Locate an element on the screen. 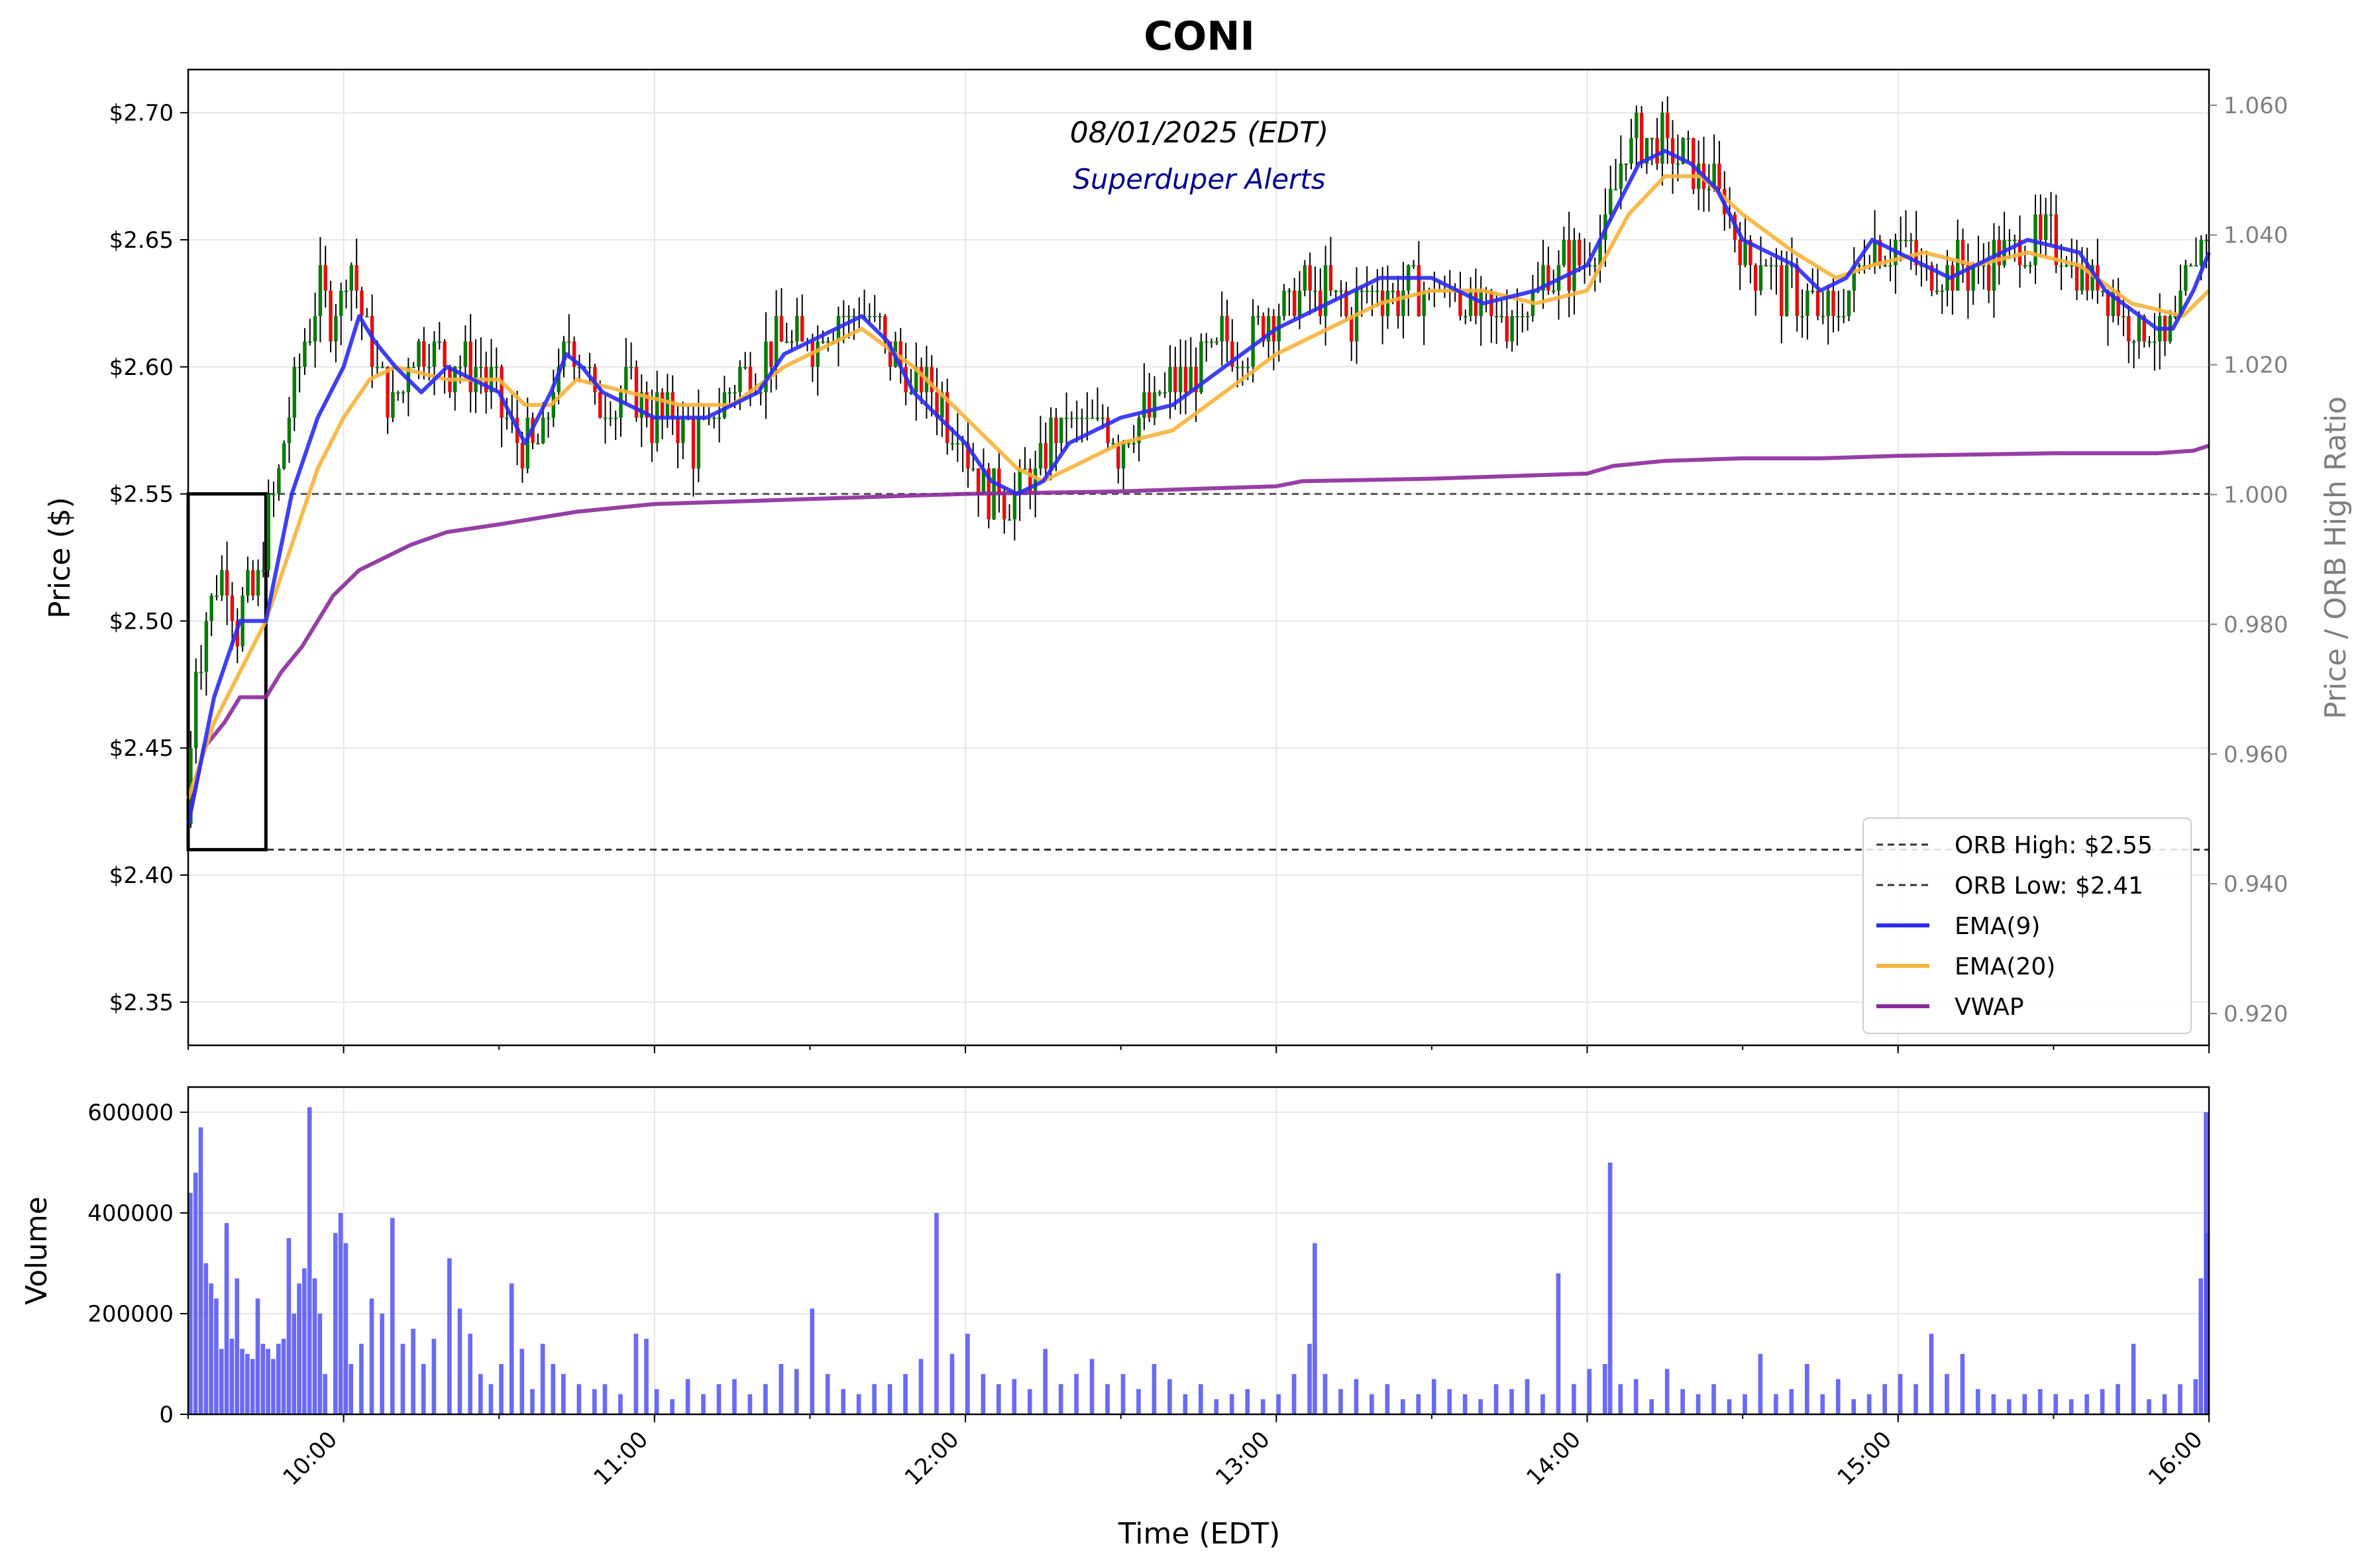 The height and width of the screenshot is (1568, 2368). x-tick-label: 11:00 is located at coordinates (621, 1458).